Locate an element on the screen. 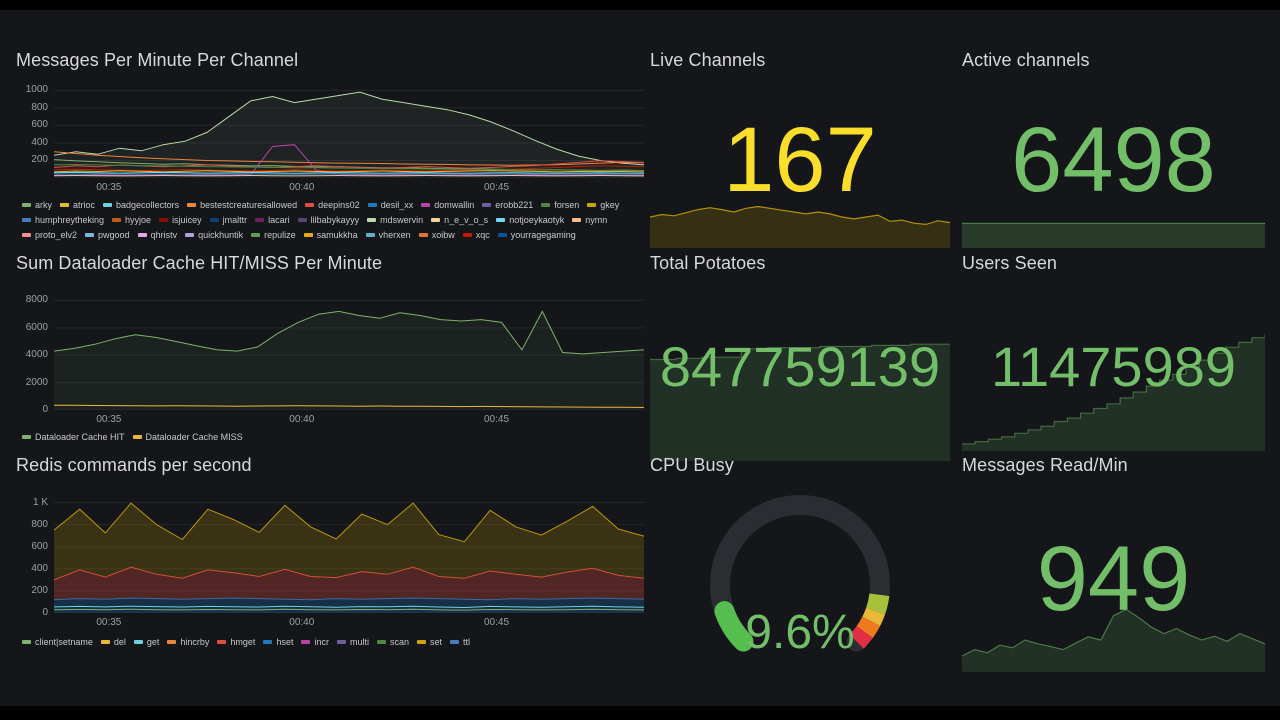 The width and height of the screenshot is (1280, 720). legend-item: hincrby is located at coordinates (188, 642).